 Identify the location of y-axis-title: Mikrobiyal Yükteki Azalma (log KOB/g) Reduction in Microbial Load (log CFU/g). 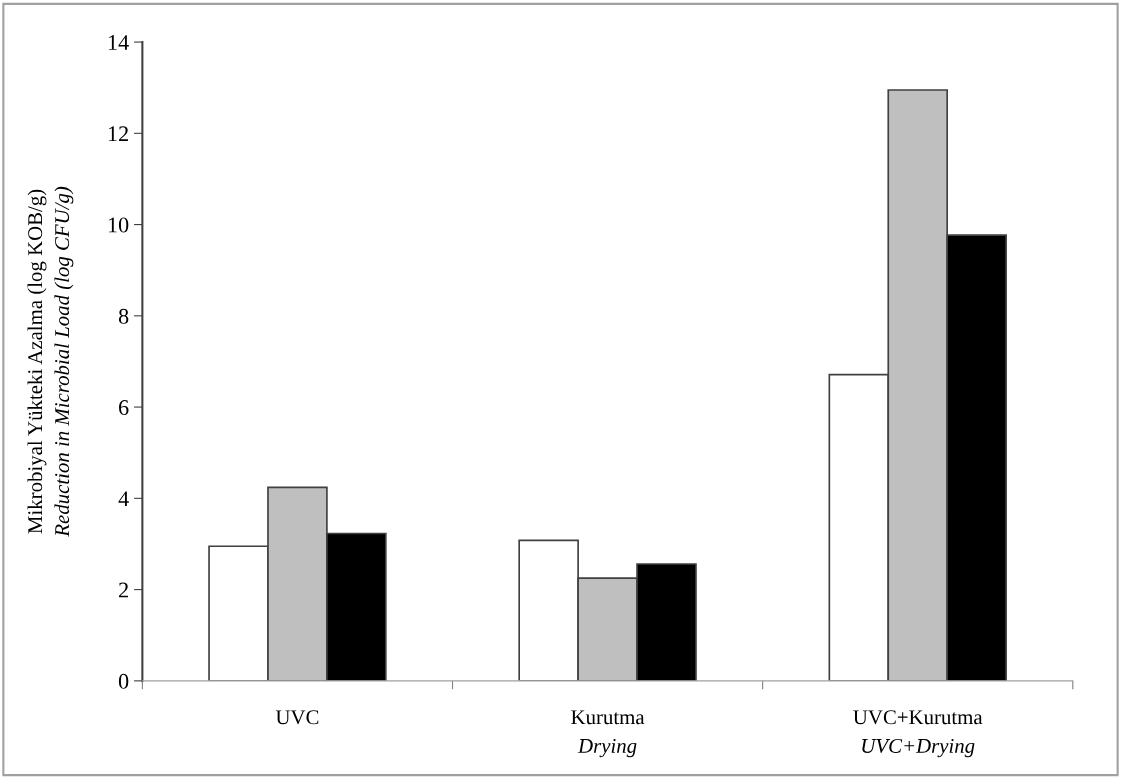
(50, 361).